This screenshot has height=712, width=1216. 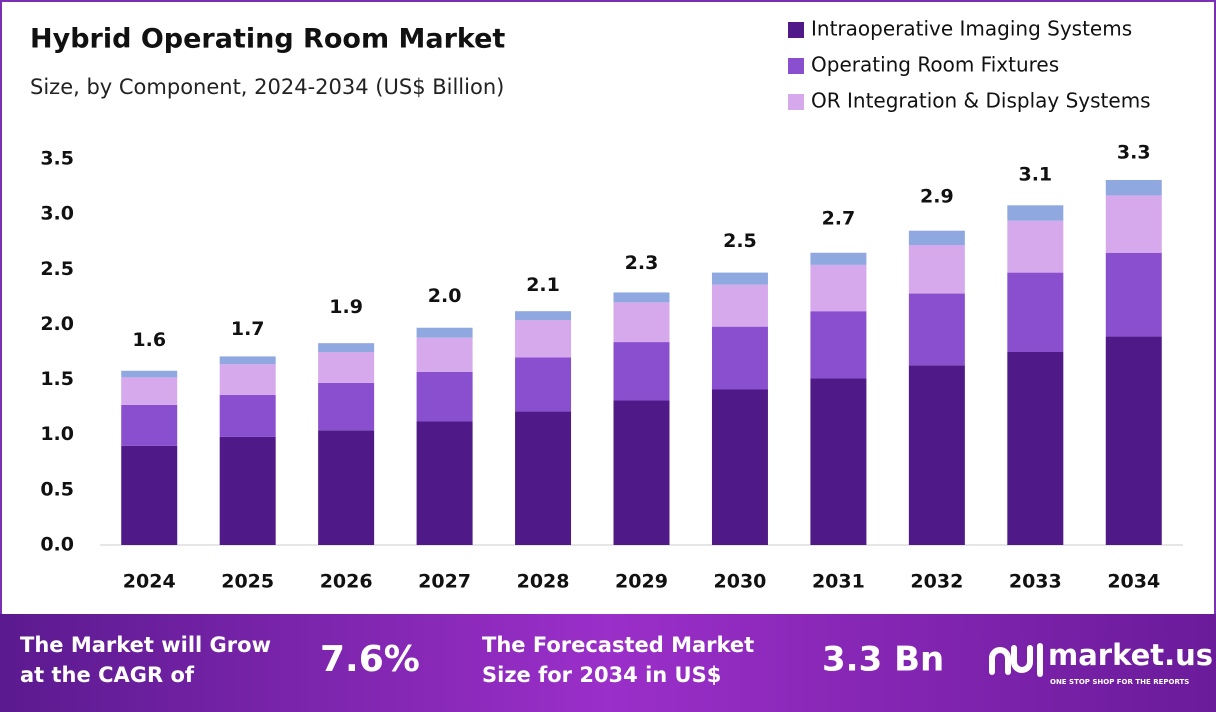 What do you see at coordinates (601, 675) in the screenshot?
I see `forecast-text: Size for 2034 in US$` at bounding box center [601, 675].